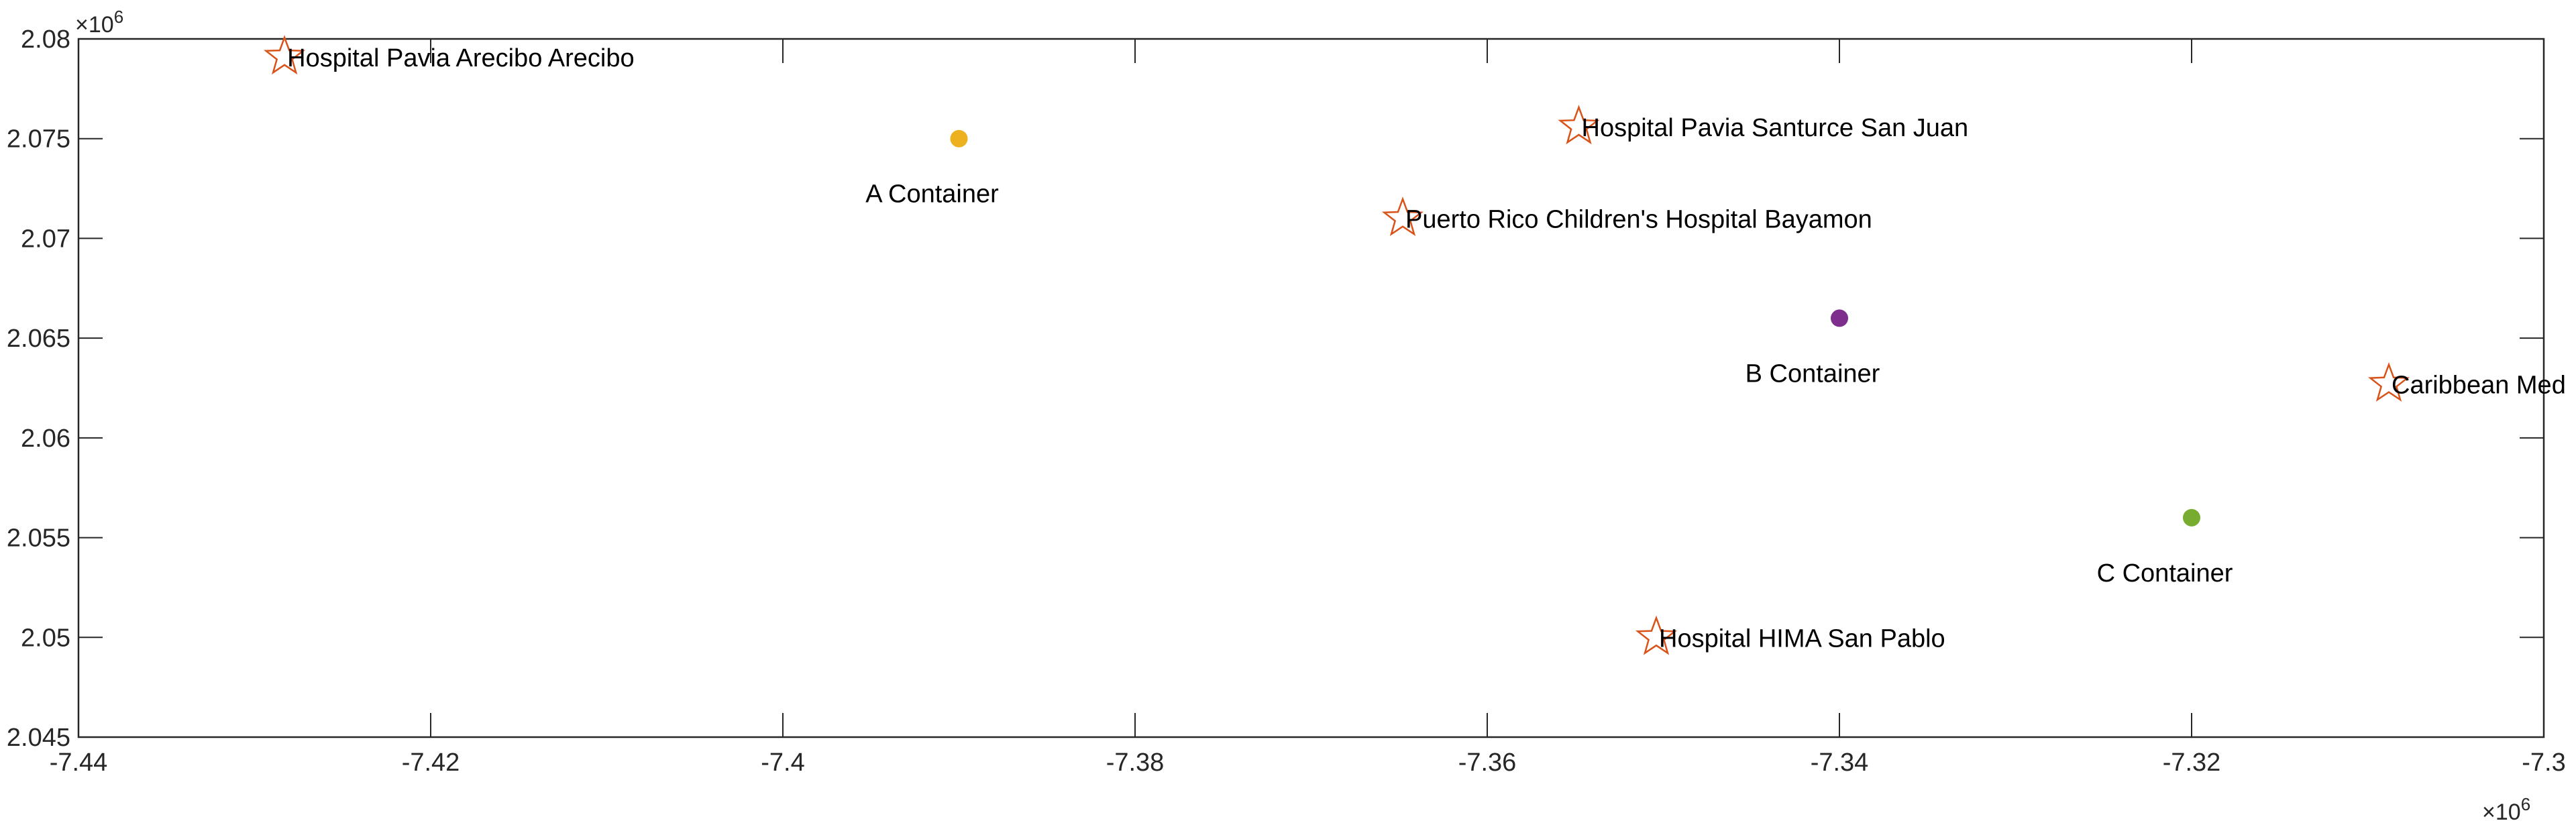 This screenshot has height=827, width=2576. I want to click on y-tick-label: 2.075, so click(38, 139).